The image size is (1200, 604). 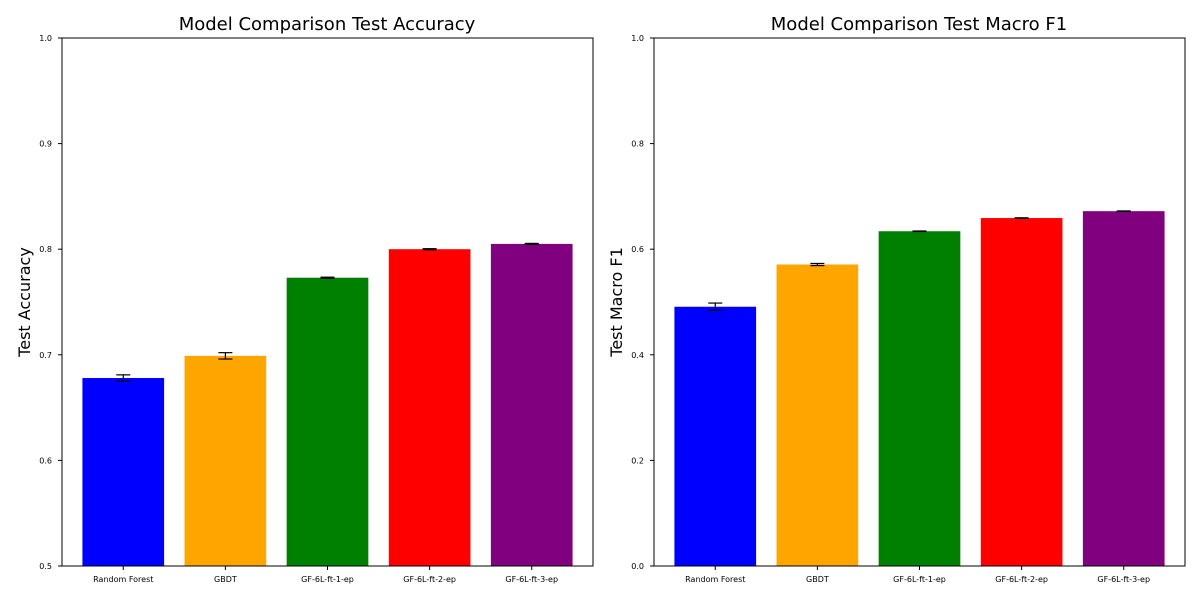 What do you see at coordinates (817, 264) in the screenshot?
I see `macro-f1-error-bar-gbdt` at bounding box center [817, 264].